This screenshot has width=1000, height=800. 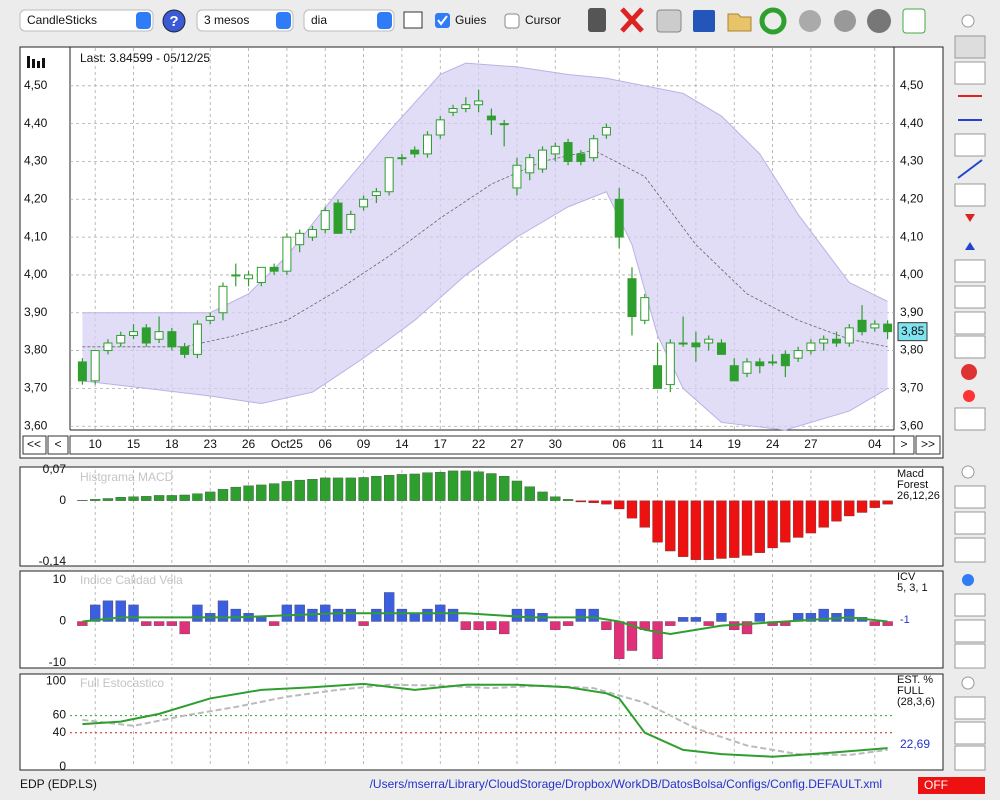 What do you see at coordinates (970, 246) in the screenshot?
I see `up-arrow` at bounding box center [970, 246].